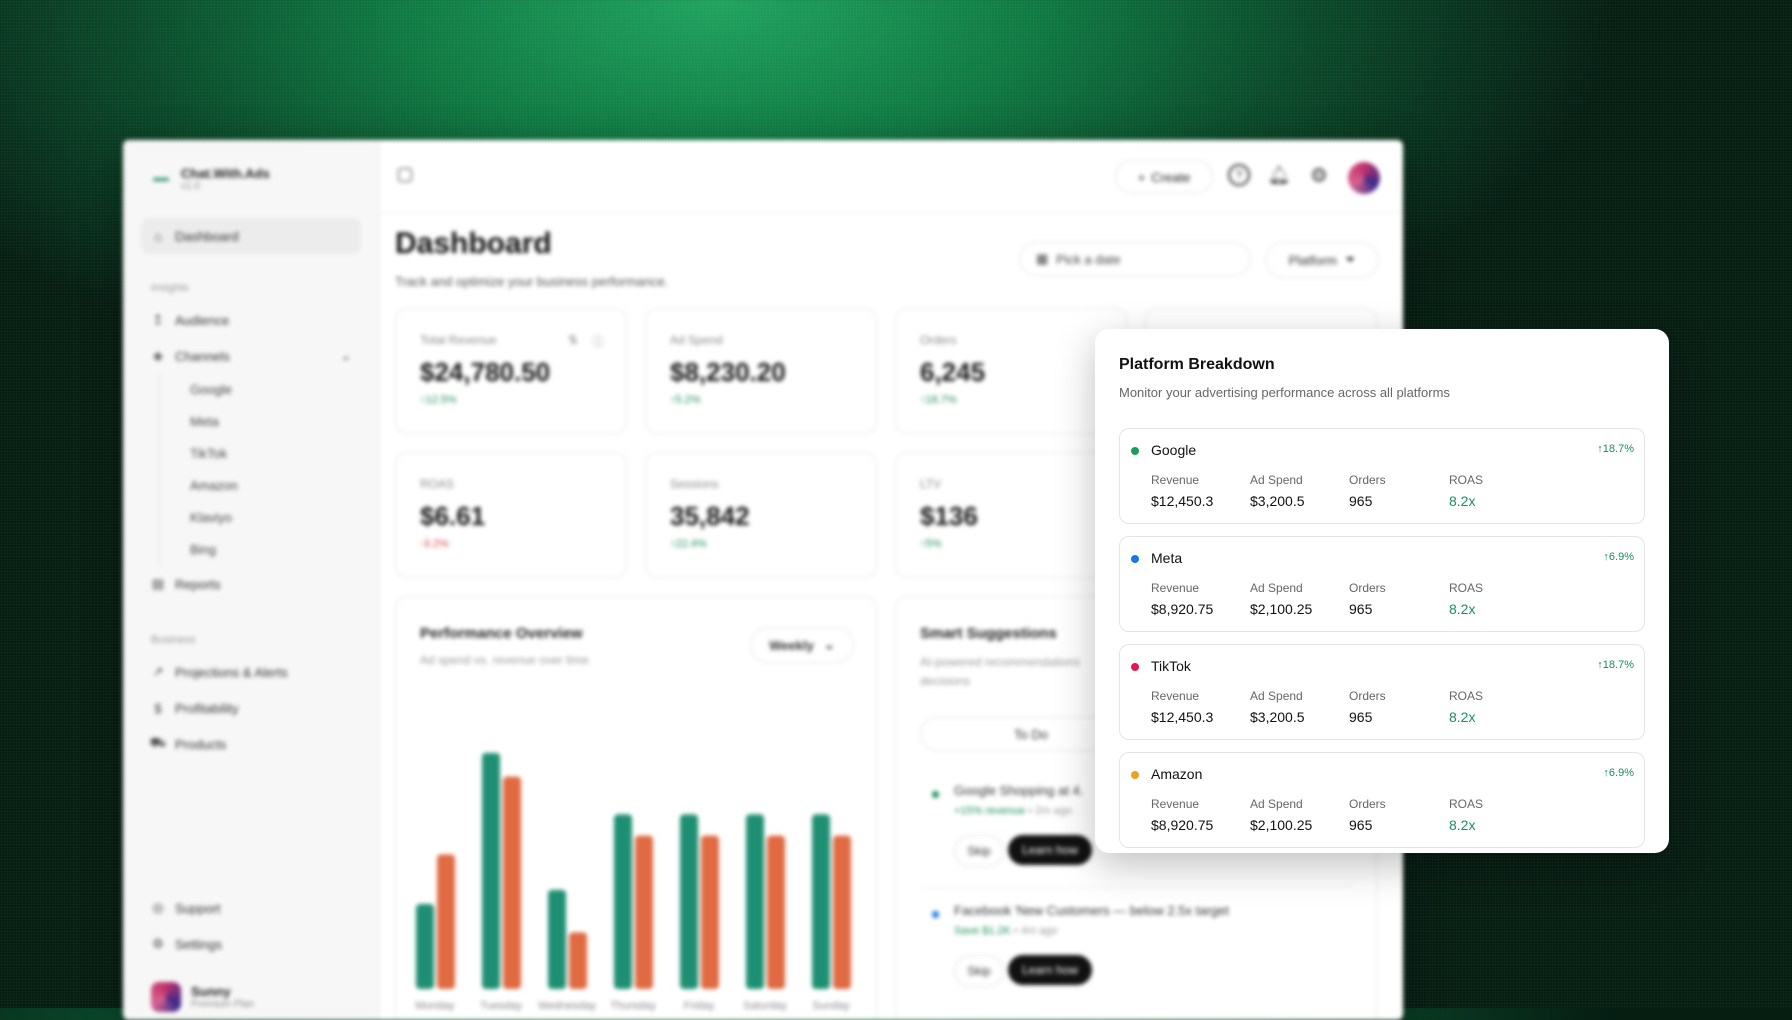 The height and width of the screenshot is (1020, 1792). What do you see at coordinates (512, 882) in the screenshot?
I see `bar-ad-spend-tuesday` at bounding box center [512, 882].